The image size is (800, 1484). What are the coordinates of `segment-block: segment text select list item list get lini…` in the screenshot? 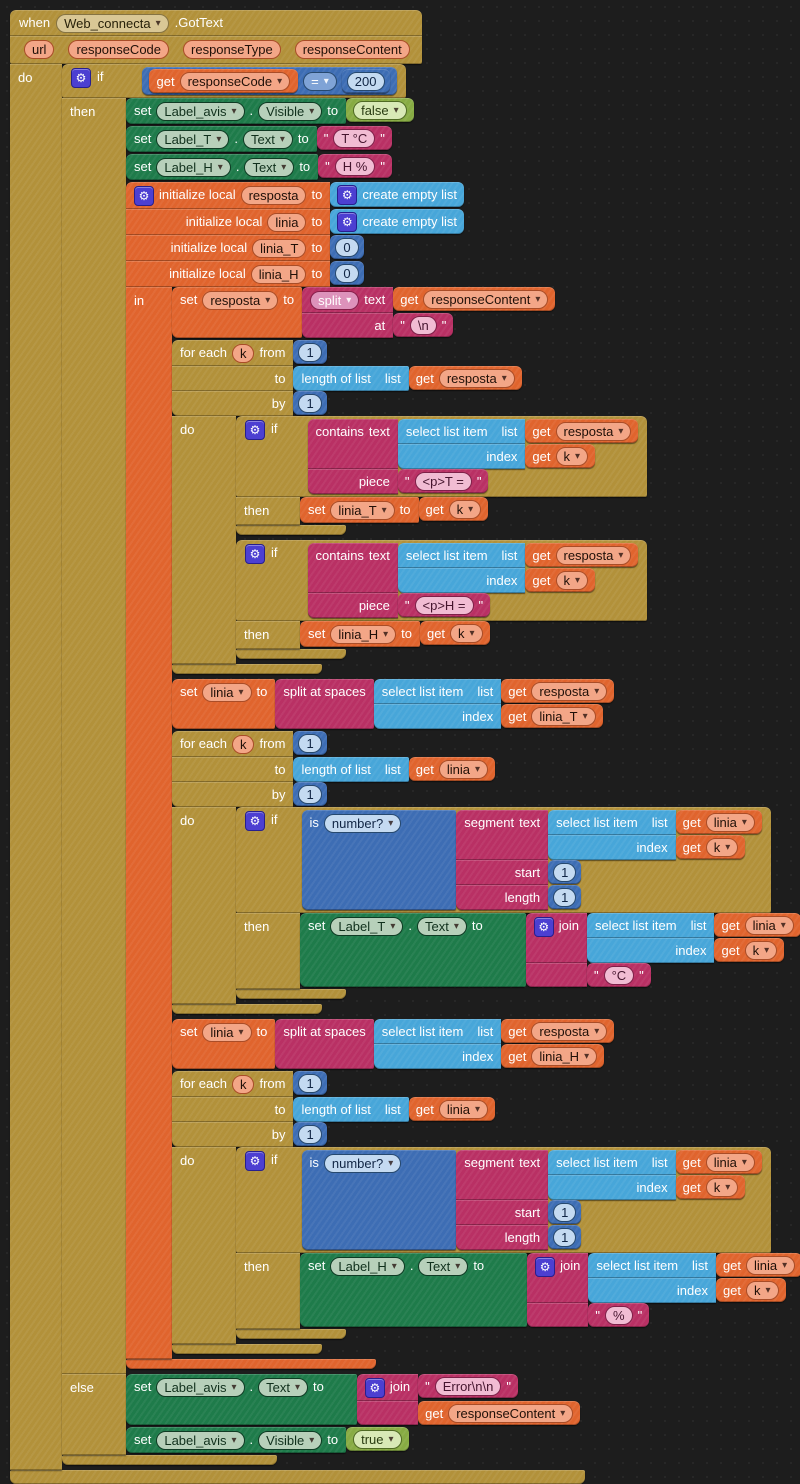 It's located at (609, 860).